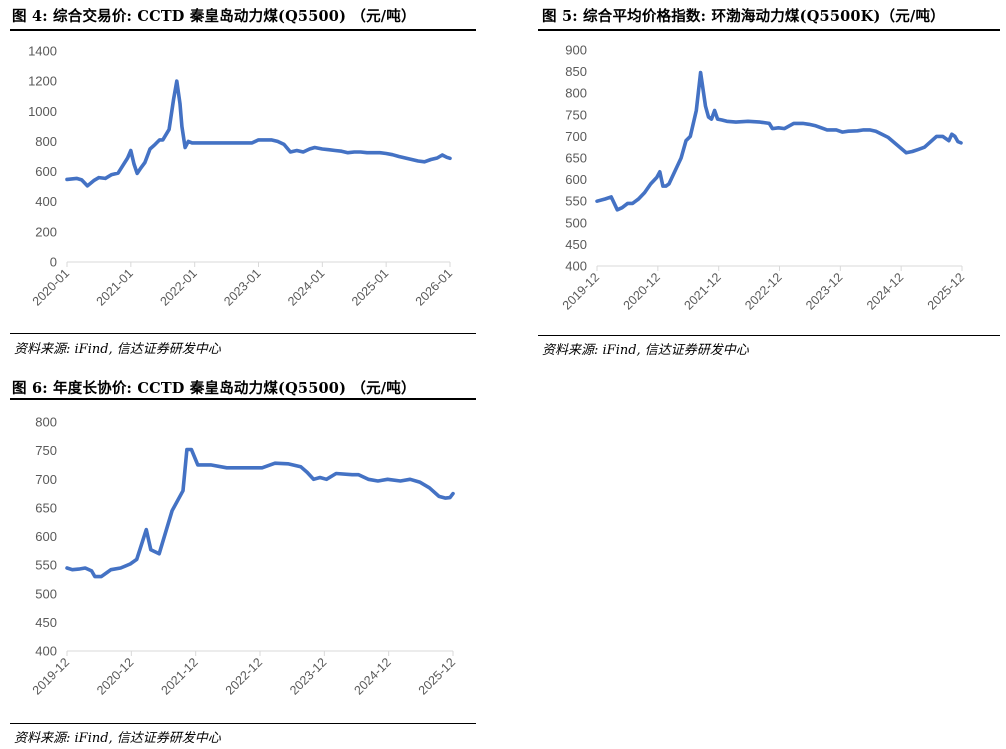  I want to click on y-tick-label: 1000, so click(42, 111).